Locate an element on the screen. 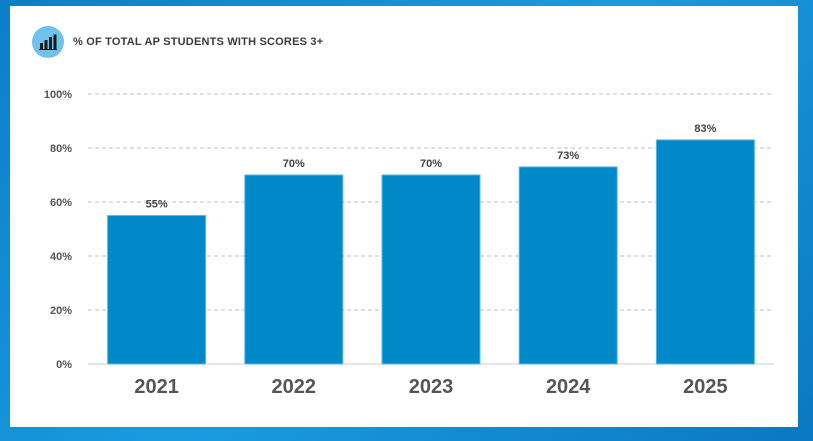  y-tick-label: 20% is located at coordinates (61, 311).